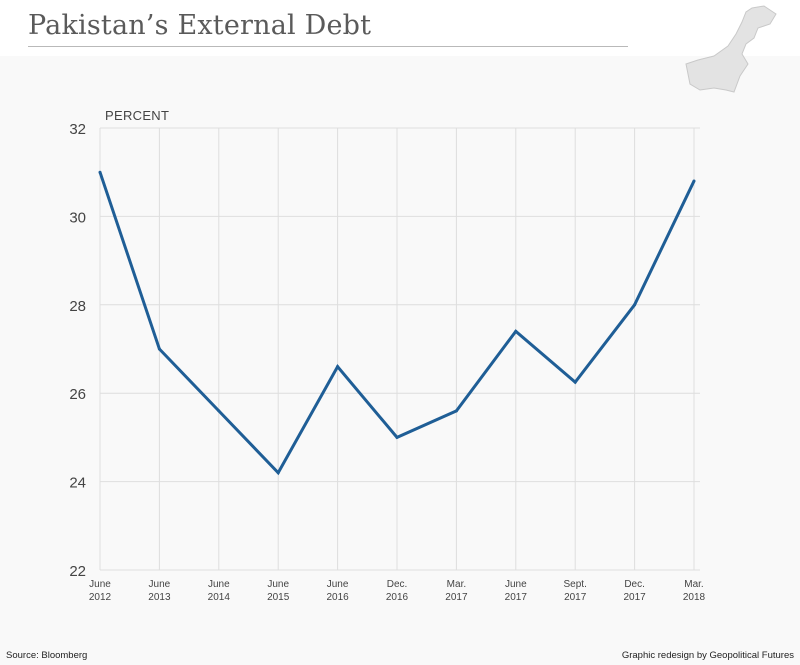 The image size is (800, 665). I want to click on y-tick-label: 26, so click(77, 394).